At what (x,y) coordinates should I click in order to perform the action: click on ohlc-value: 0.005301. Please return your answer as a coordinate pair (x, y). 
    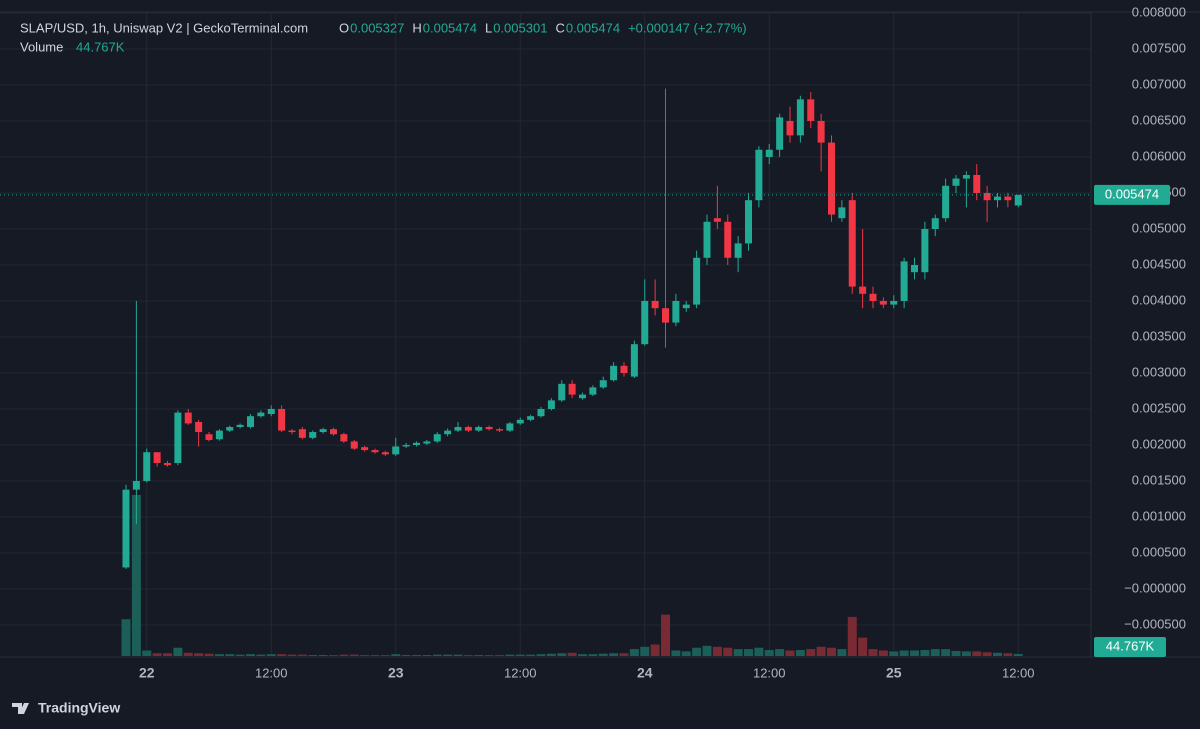
    Looking at the image, I should click on (520, 27).